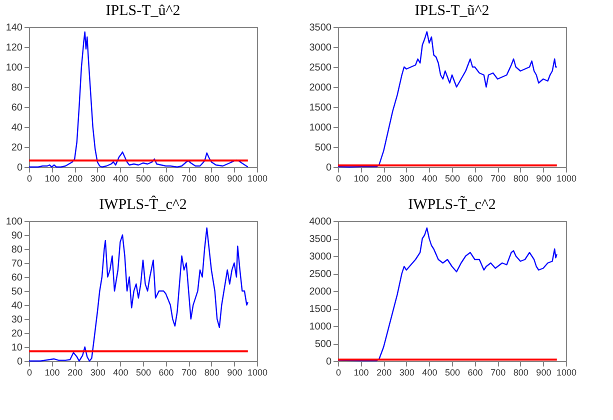 The height and width of the screenshot is (420, 613). Describe the element at coordinates (17, 320) in the screenshot. I see `y-tick-label: 30` at that location.